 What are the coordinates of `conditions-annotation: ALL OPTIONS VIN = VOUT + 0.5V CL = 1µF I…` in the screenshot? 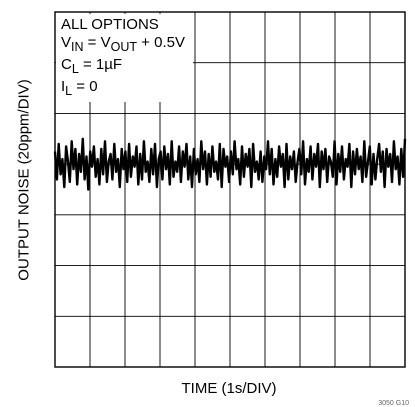 It's located at (124, 58).